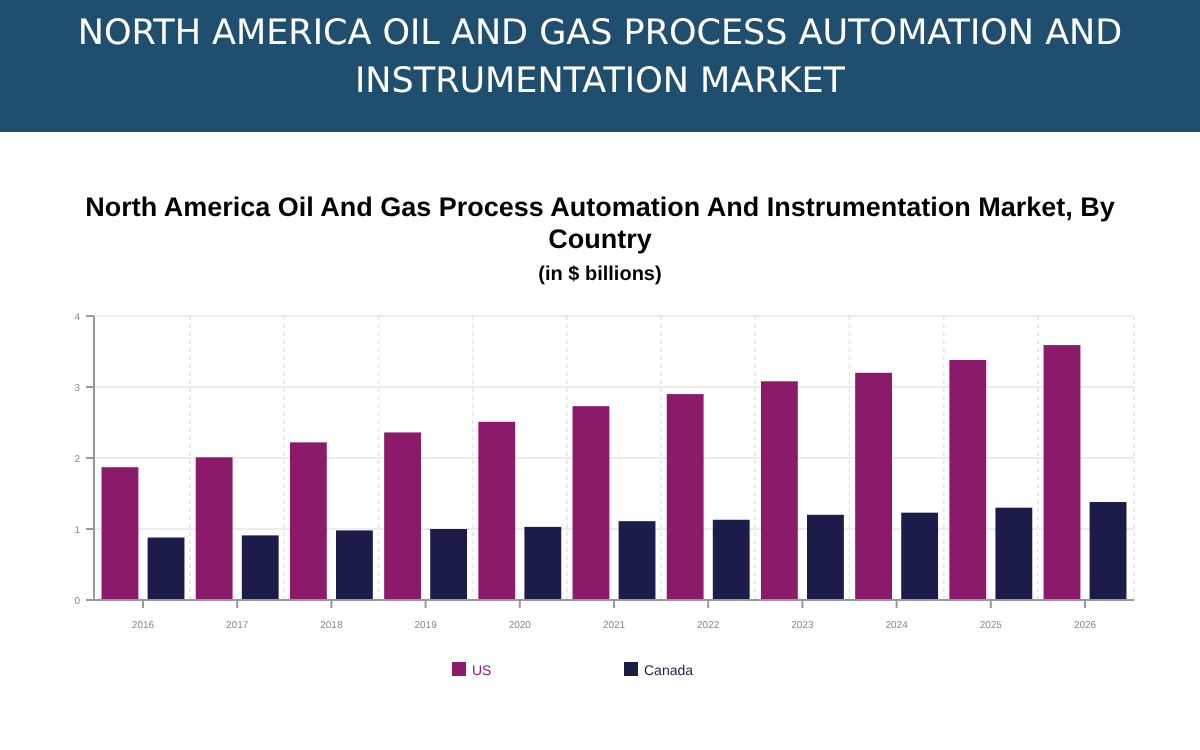 This screenshot has height=750, width=1200. What do you see at coordinates (600, 58) in the screenshot?
I see `chart-title: NORTH AMERICA OIL AND GAS PROCESS AUTOMATION AND INSTRUMENTATION MARKET` at bounding box center [600, 58].